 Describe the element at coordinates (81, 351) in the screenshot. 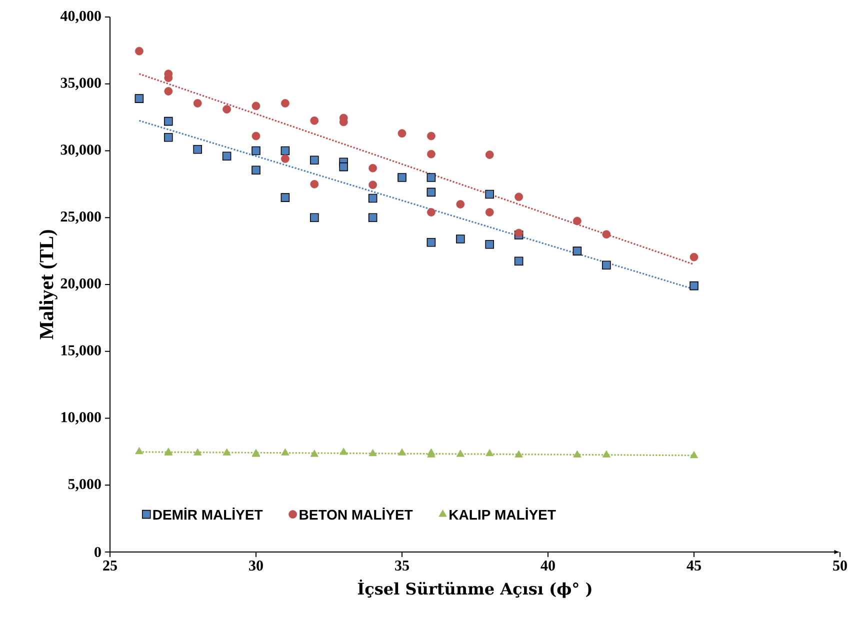

I see `y-tick-label: 15,000` at that location.